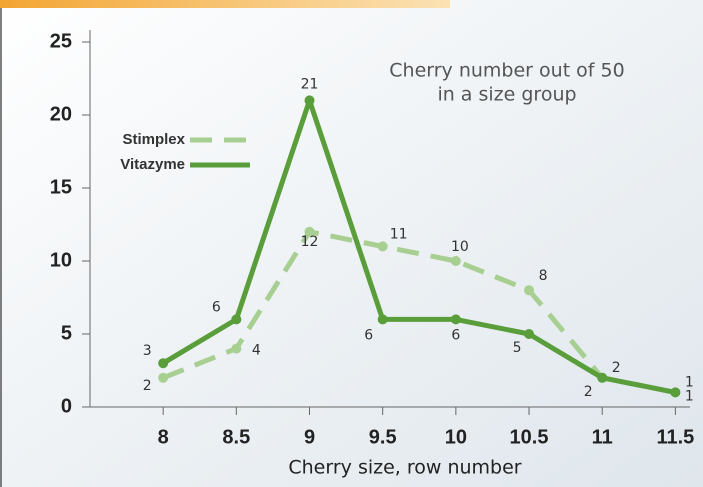 This screenshot has height=487, width=703. What do you see at coordinates (309, 437) in the screenshot?
I see `x-tick-label: 9` at bounding box center [309, 437].